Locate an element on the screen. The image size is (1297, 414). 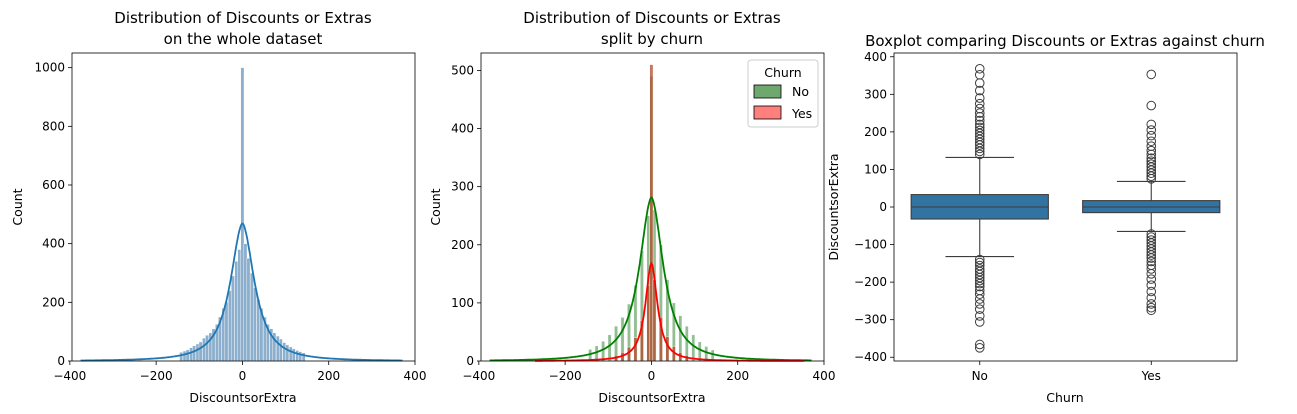
chart2-kde-line-no is located at coordinates (650, 279).